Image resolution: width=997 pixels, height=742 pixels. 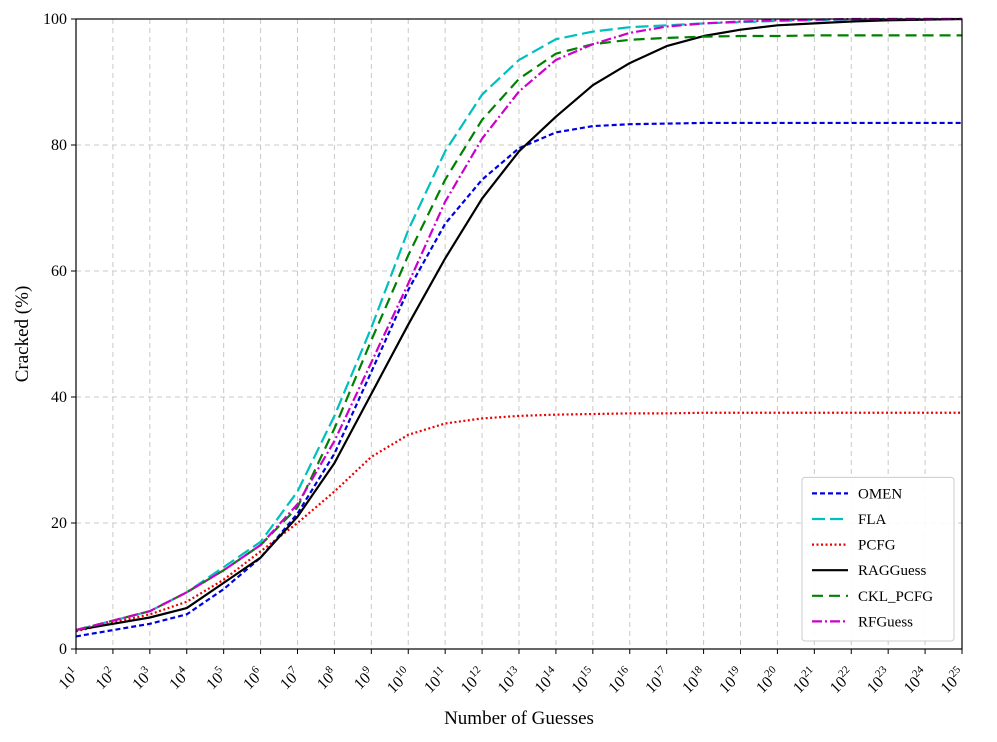 What do you see at coordinates (472, 680) in the screenshot?
I see `x-tick-label: 1012` at bounding box center [472, 680].